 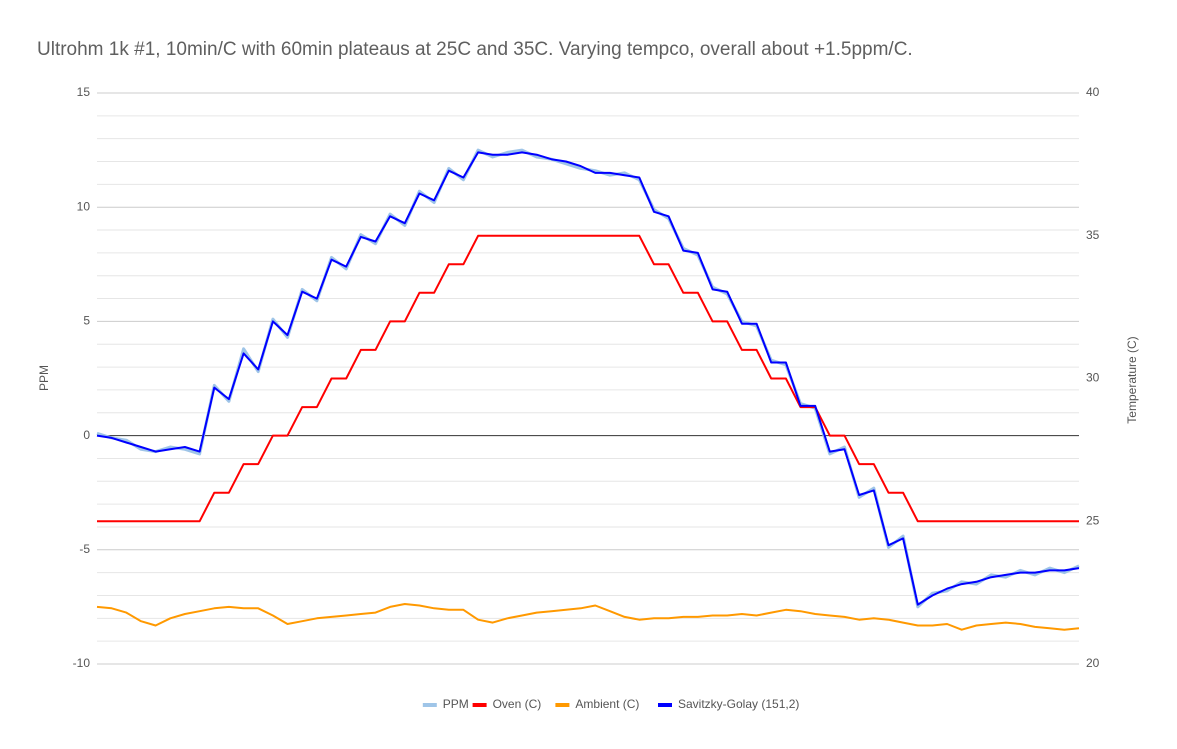 I want to click on y-tick-label: 5, so click(x=86, y=321).